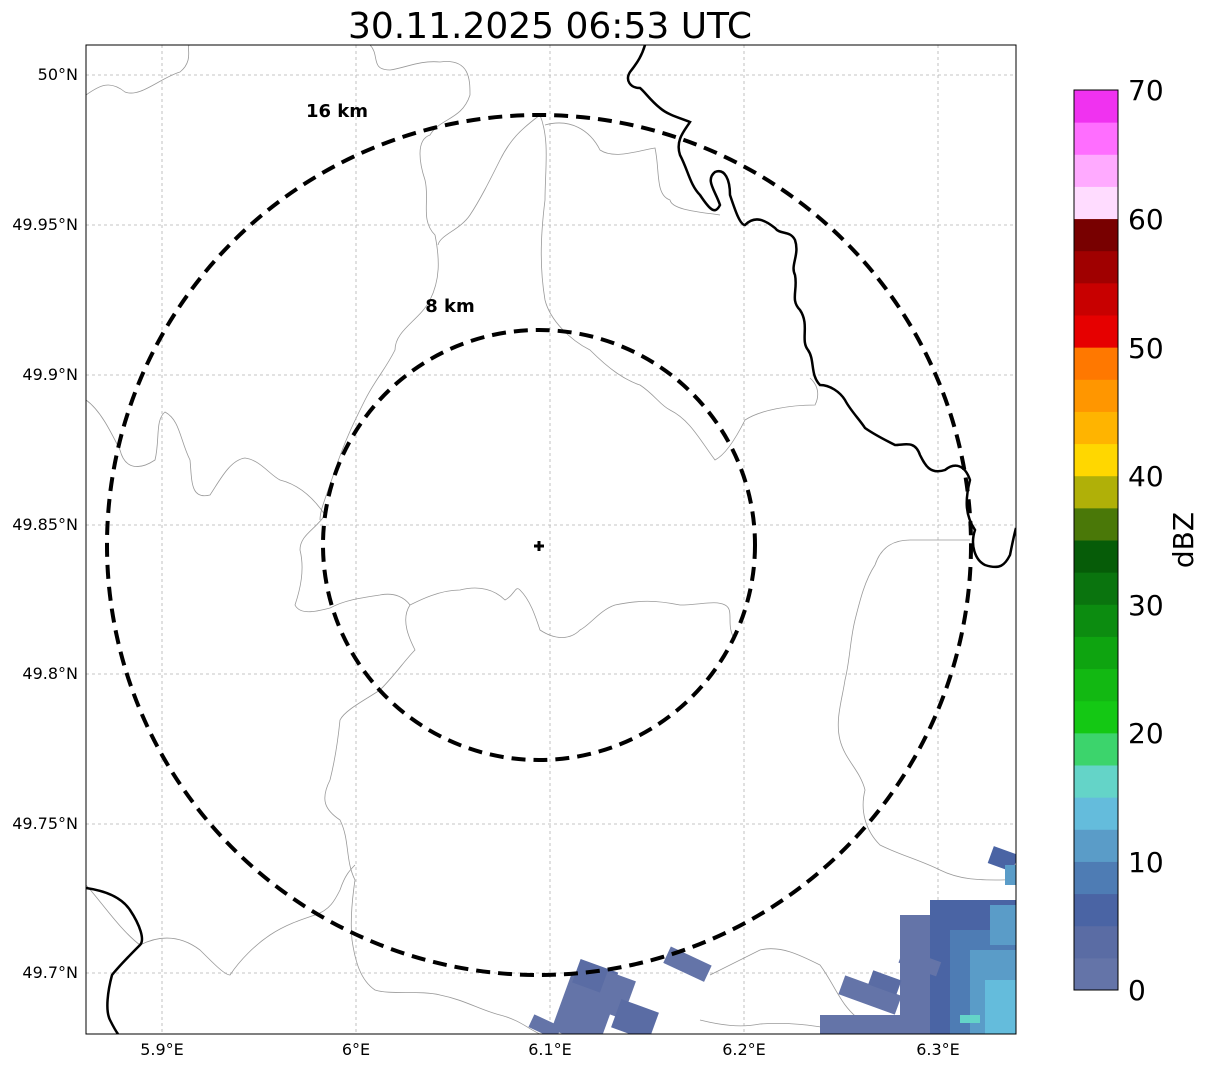 The width and height of the screenshot is (1207, 1069). Describe the element at coordinates (58, 74) in the screenshot. I see `lat-tick-label: 50°N` at that location.